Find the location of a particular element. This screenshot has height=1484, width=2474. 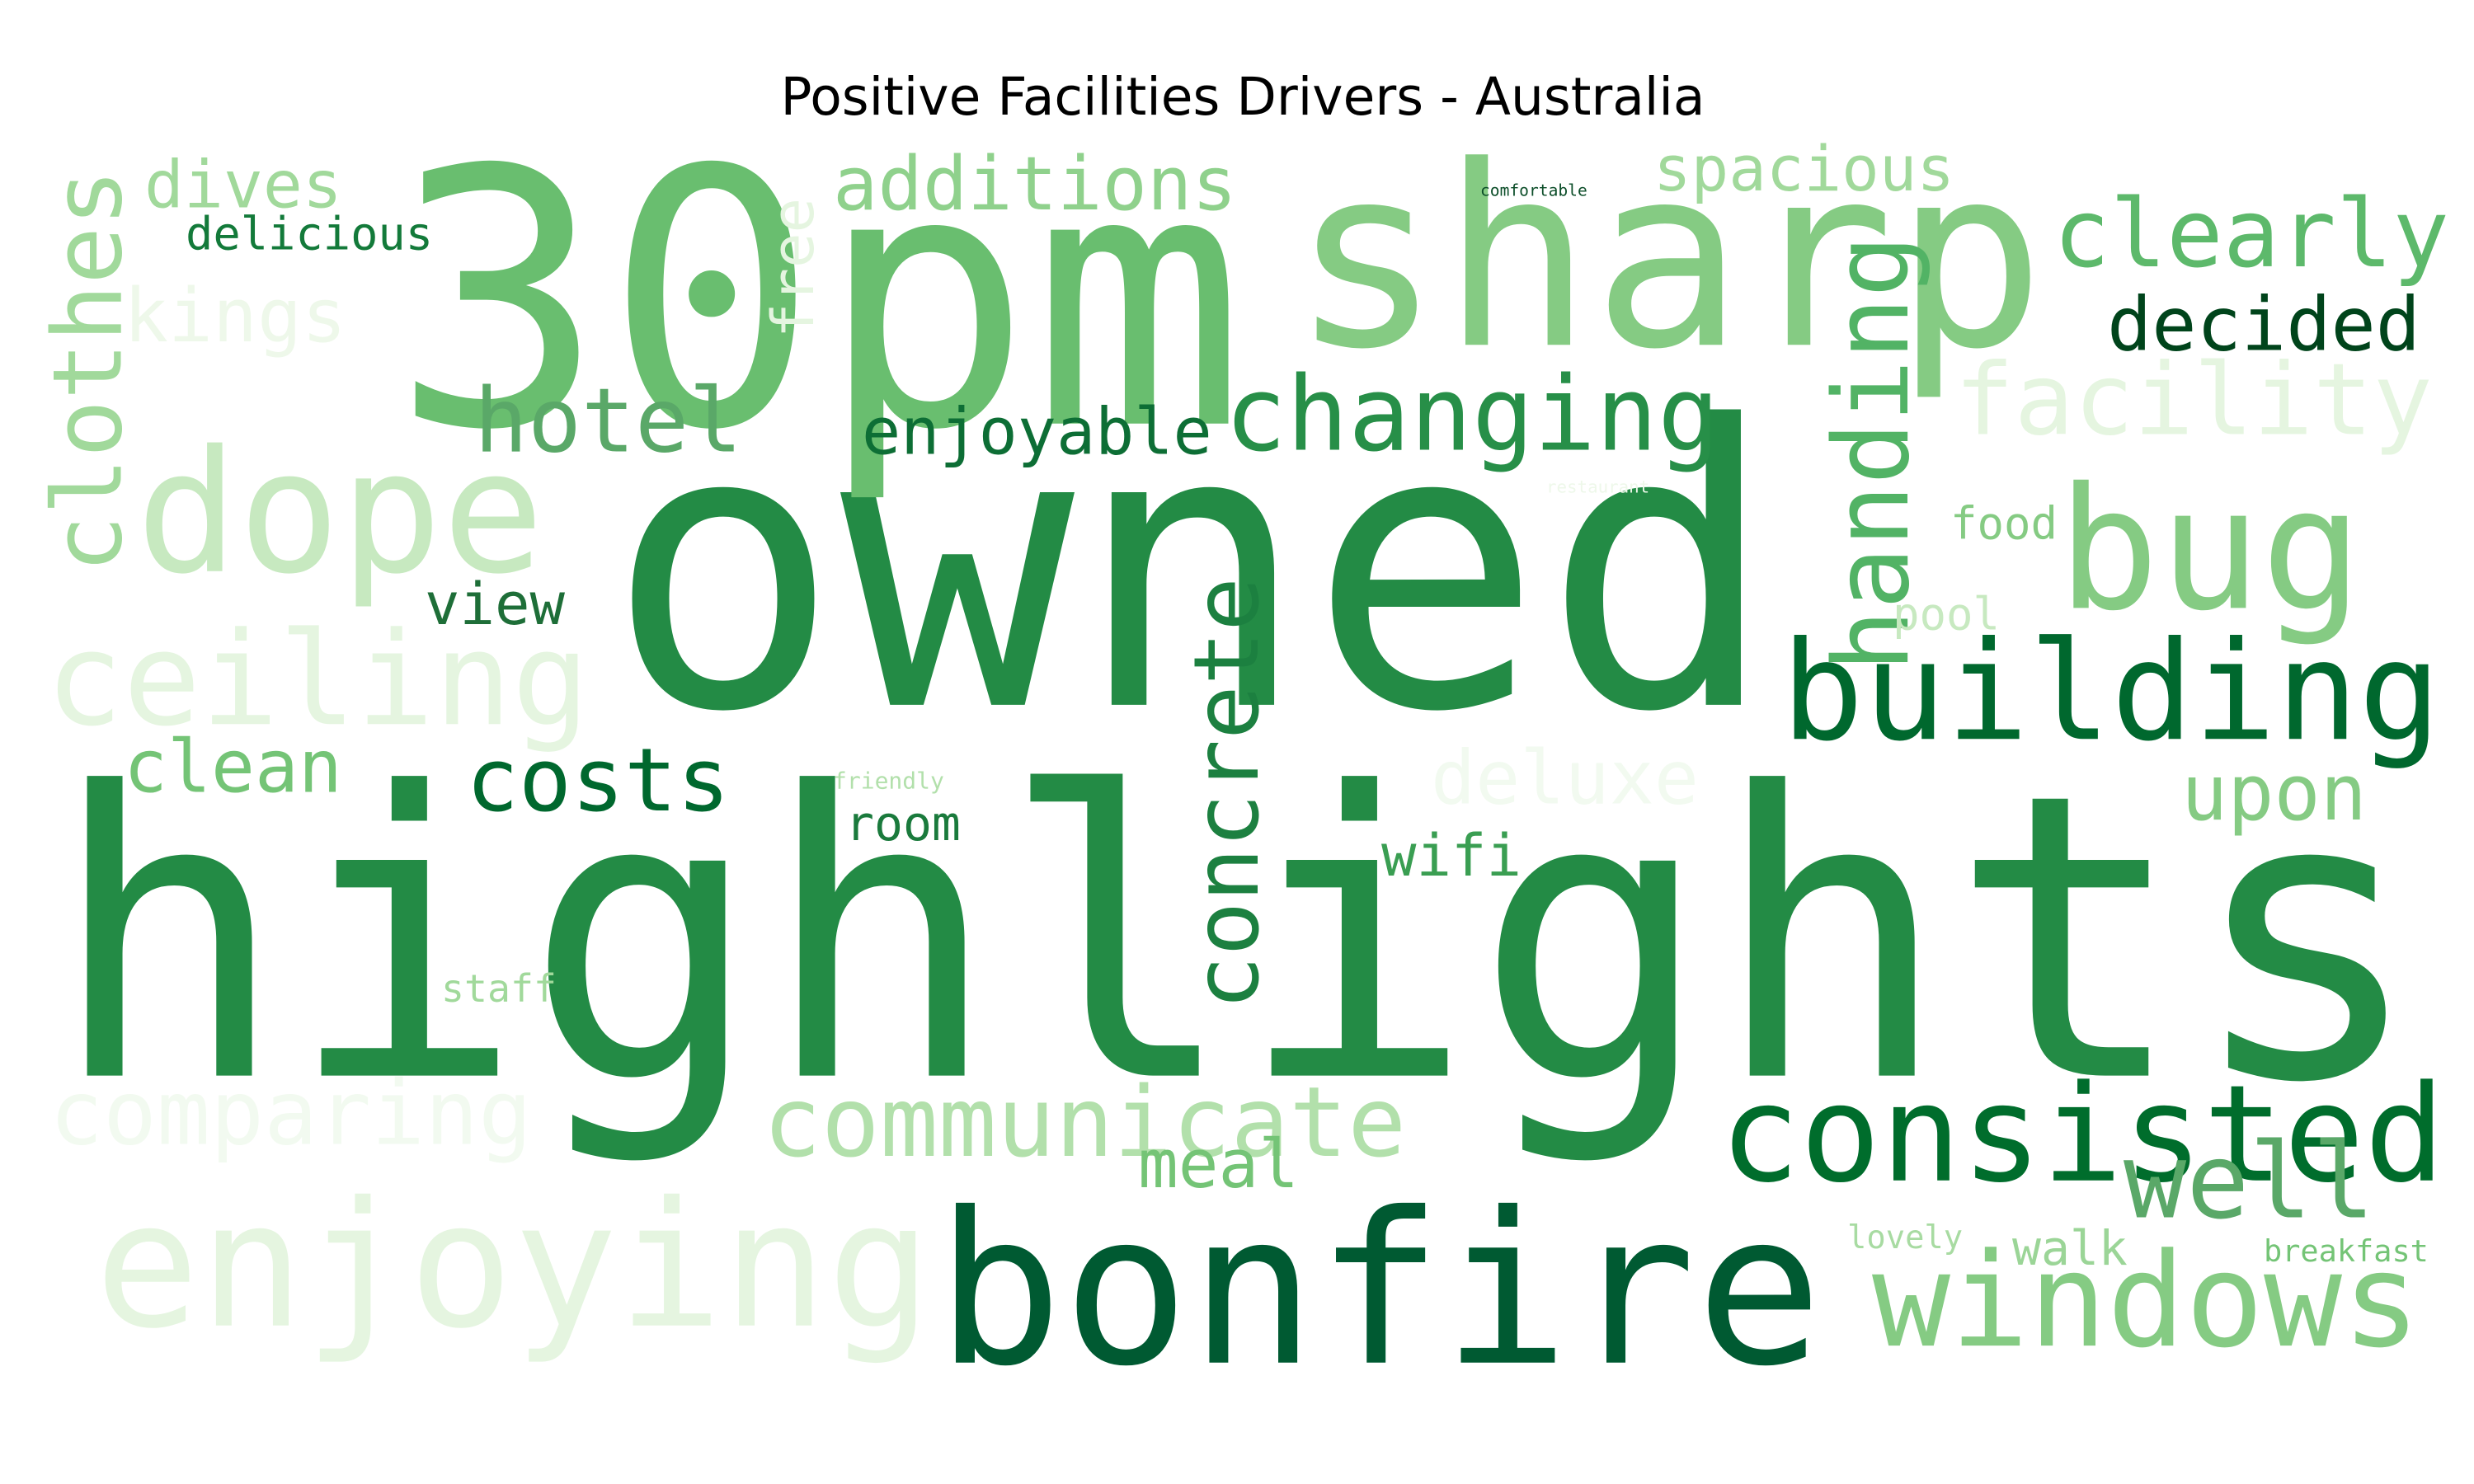

word-34: food is located at coordinates (2004, 523).